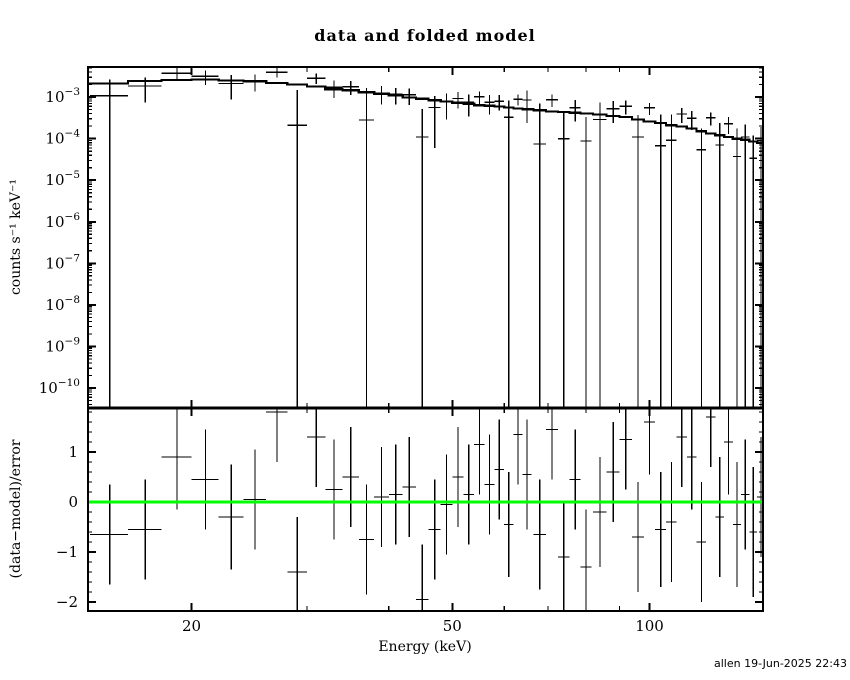 This screenshot has width=850, height=680. What do you see at coordinates (191, 626) in the screenshot?
I see `x-tick-label: 20` at bounding box center [191, 626].